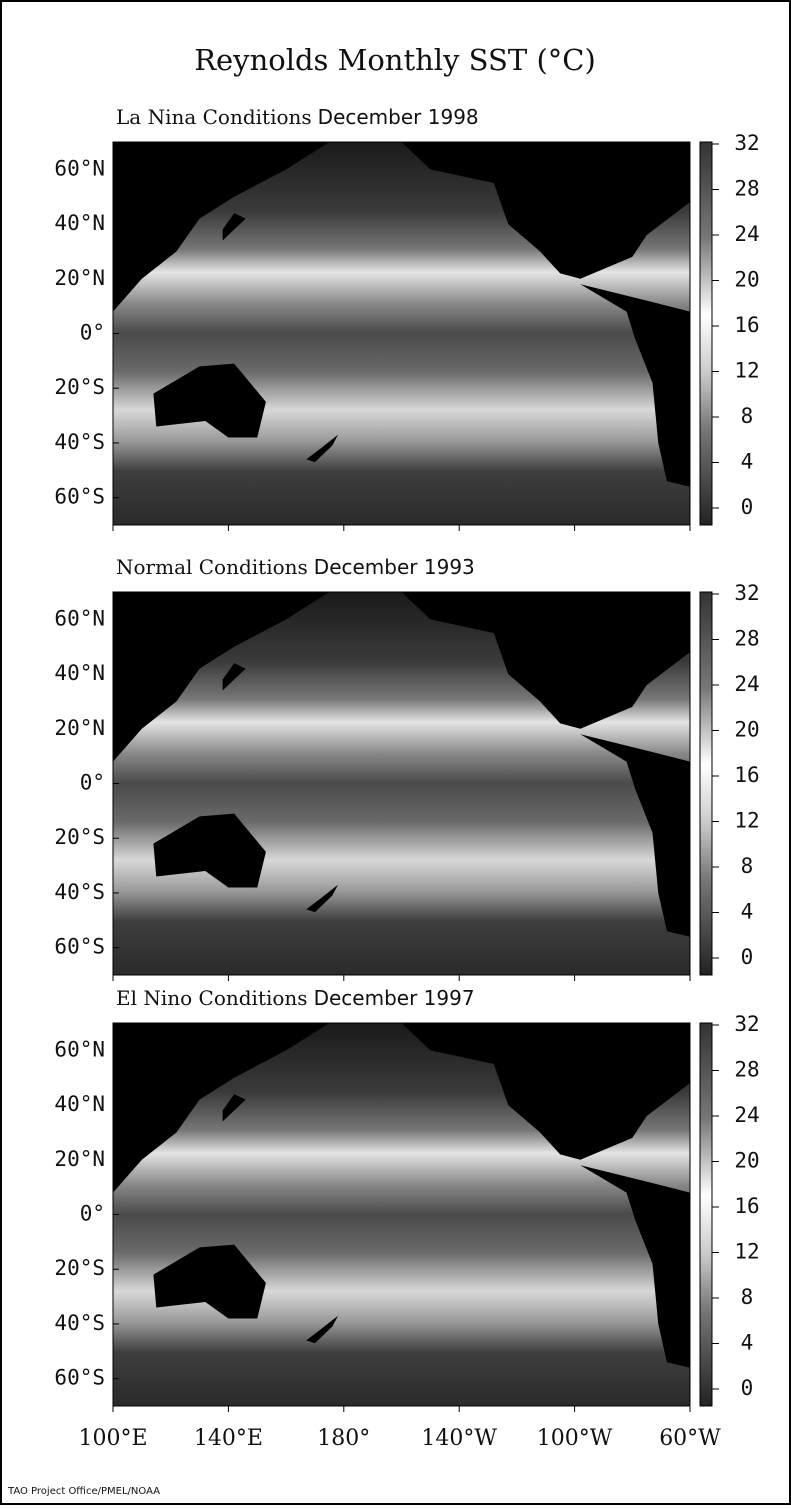 The width and height of the screenshot is (791, 1509). Describe the element at coordinates (398, 117) in the screenshot. I see `date: December 1998` at that location.